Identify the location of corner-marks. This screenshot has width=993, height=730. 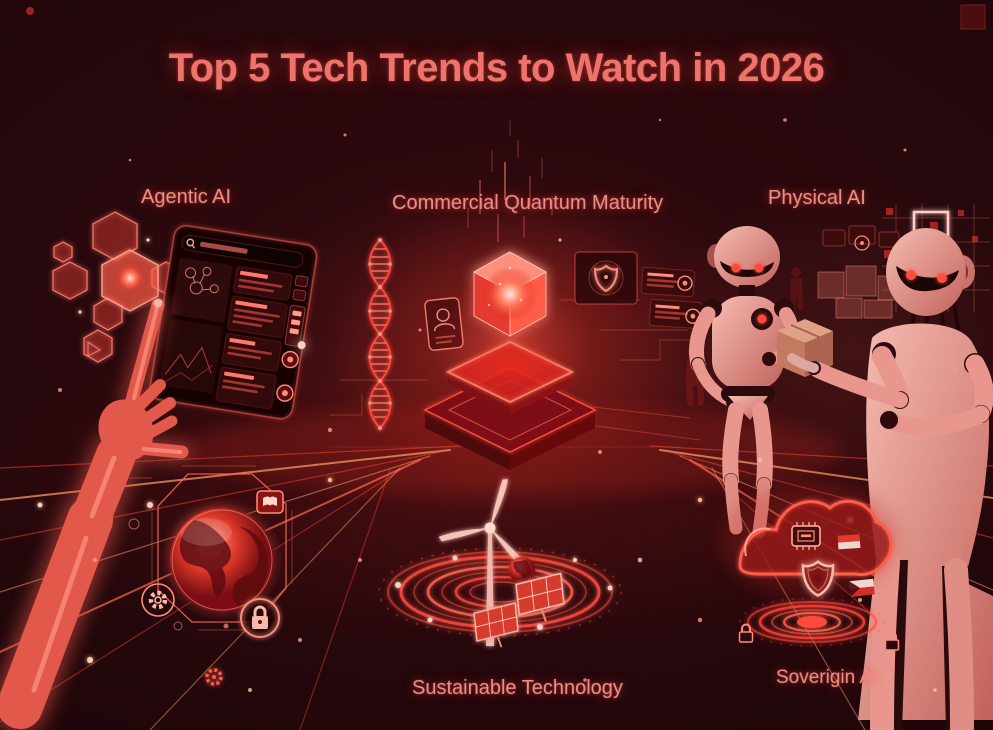
(506, 17).